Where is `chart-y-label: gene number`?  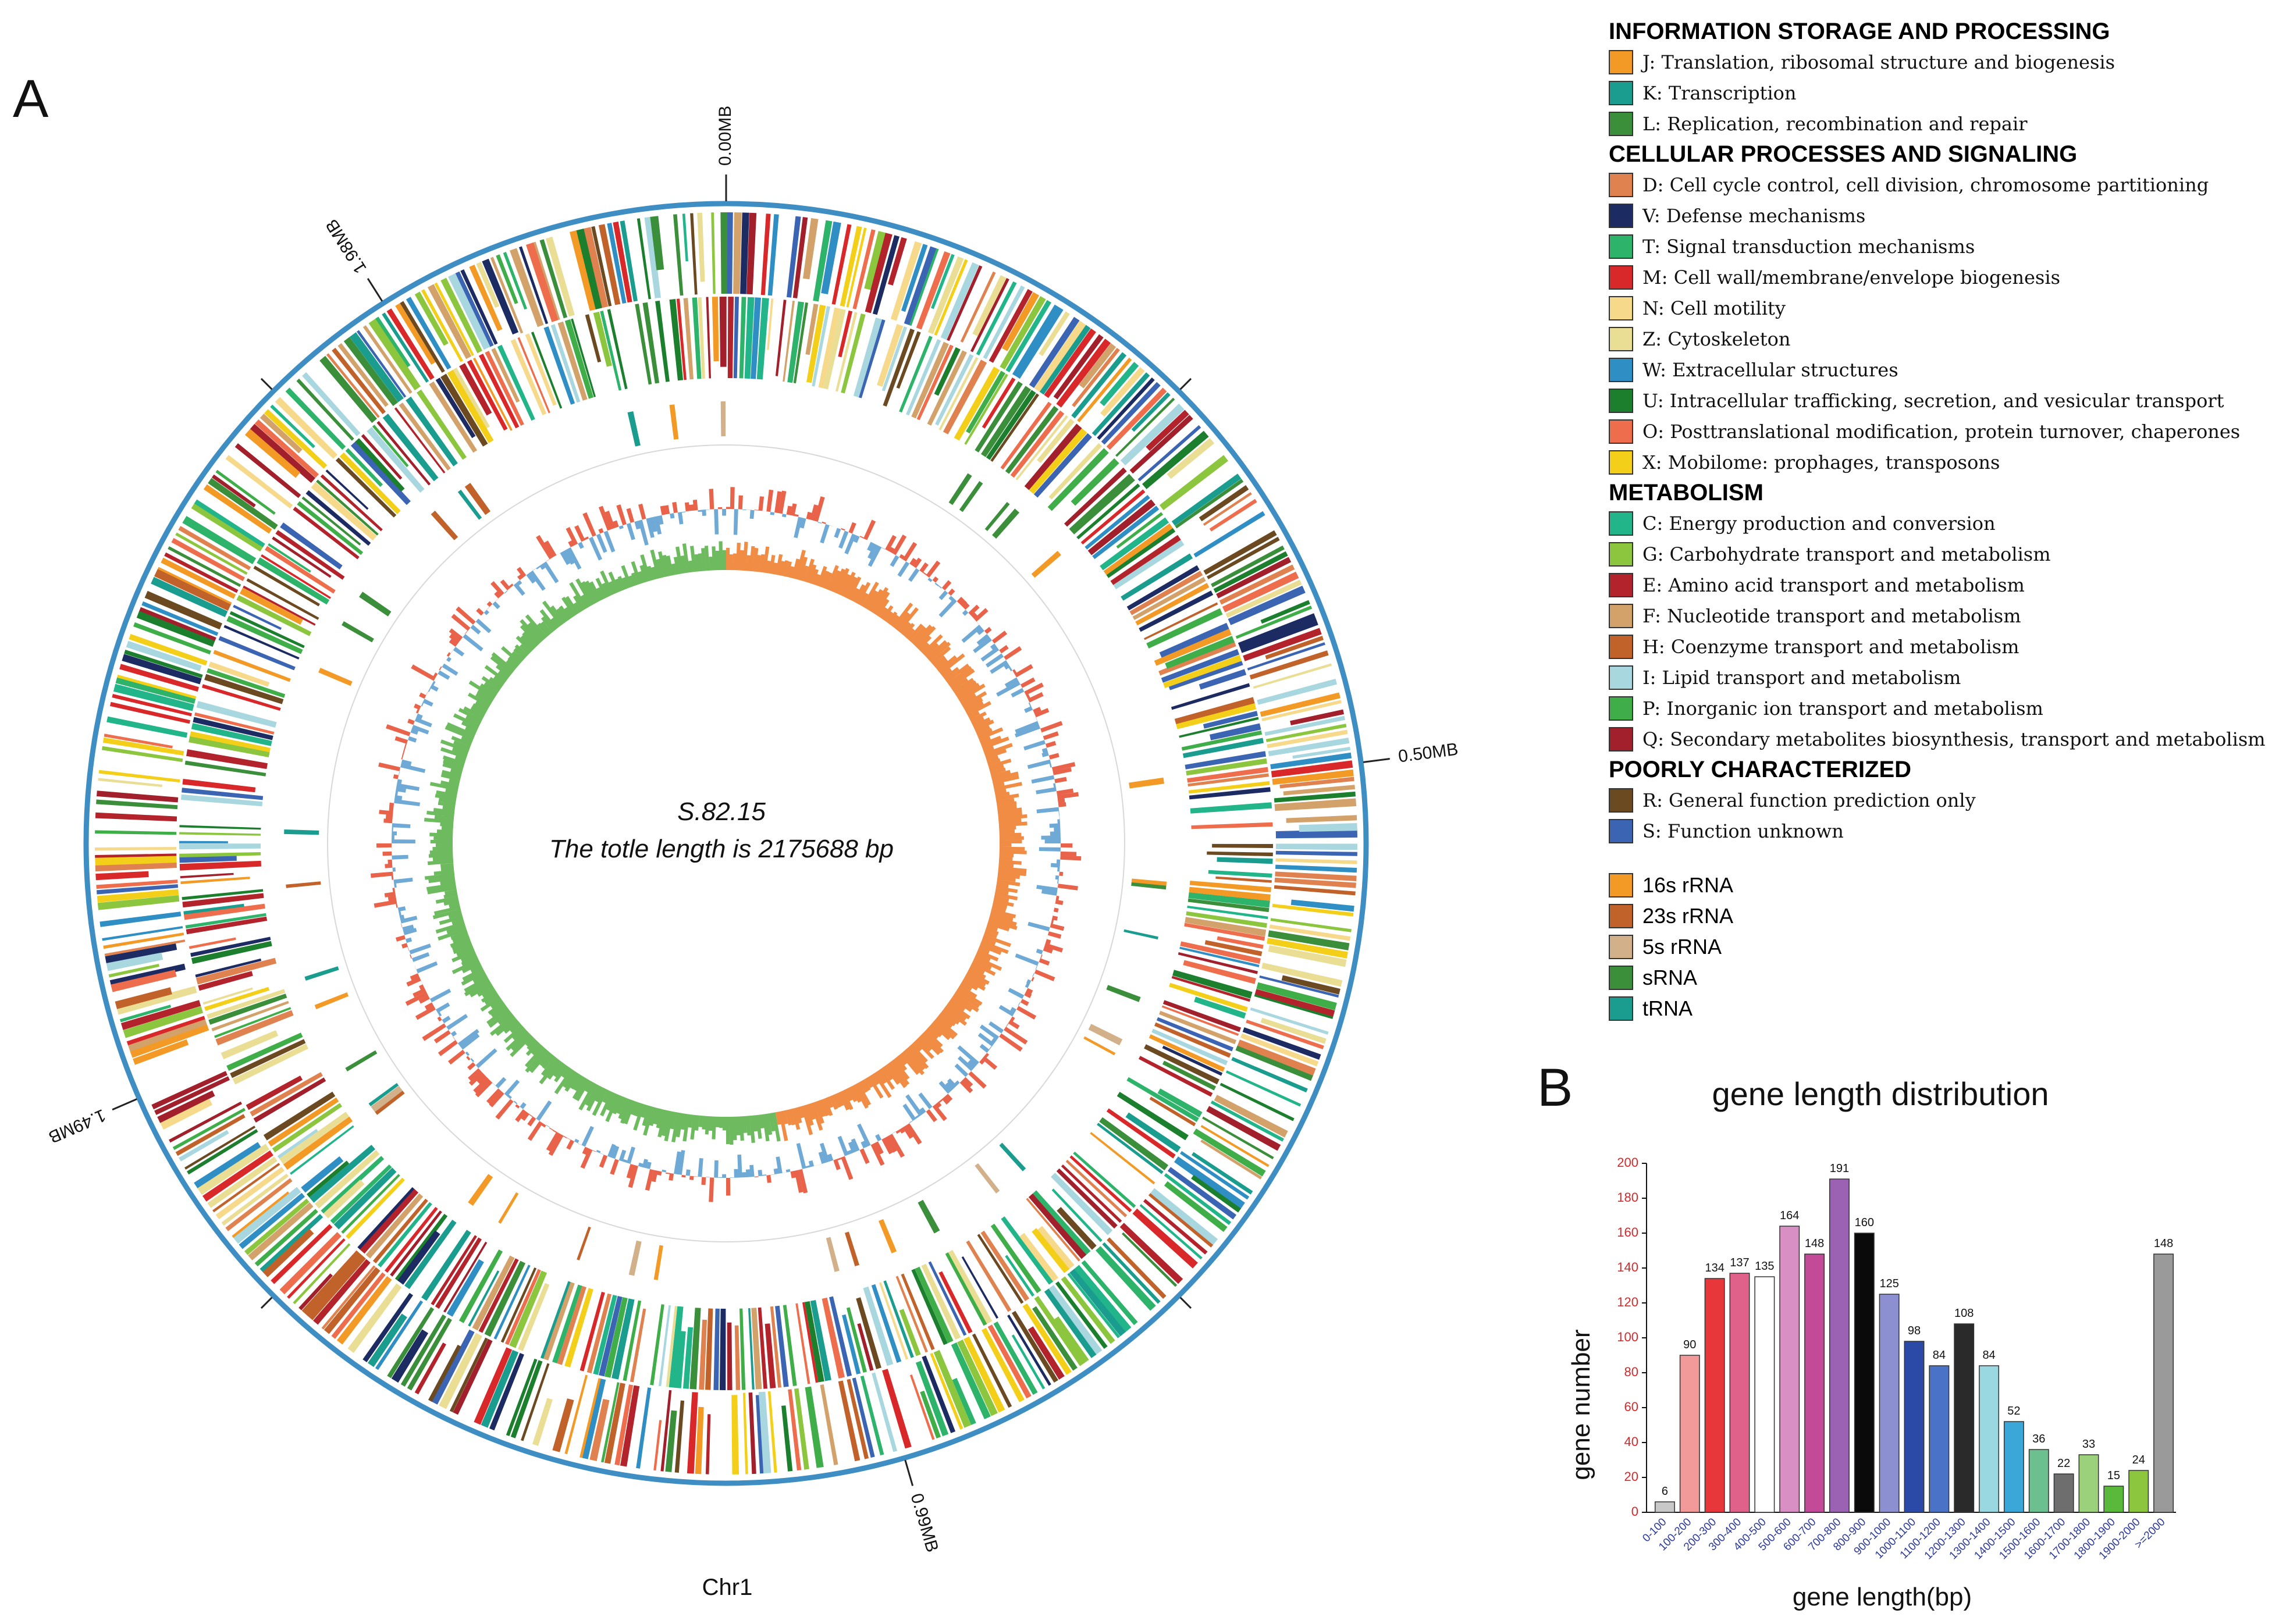 chart-y-label: gene number is located at coordinates (1581, 1404).